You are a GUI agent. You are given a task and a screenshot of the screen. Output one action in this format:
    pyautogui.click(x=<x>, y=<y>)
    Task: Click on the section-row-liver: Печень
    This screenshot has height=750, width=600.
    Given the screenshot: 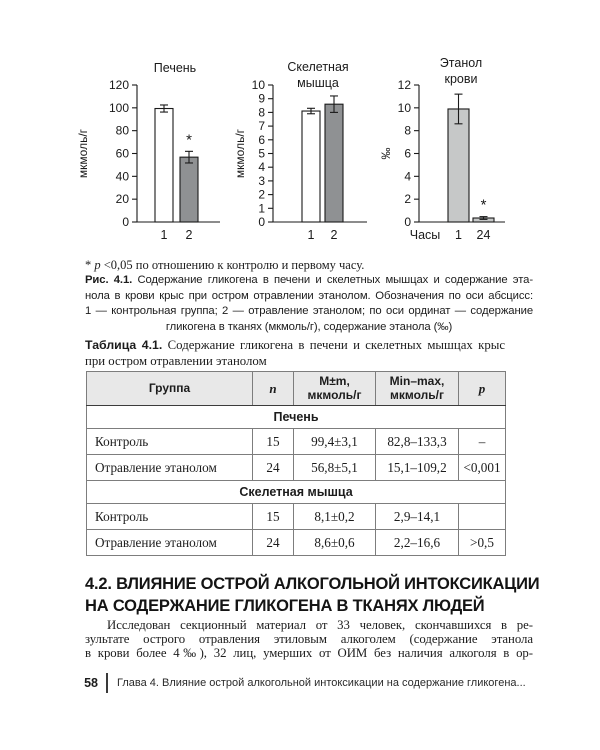 What is the action you would take?
    pyautogui.click(x=296, y=417)
    